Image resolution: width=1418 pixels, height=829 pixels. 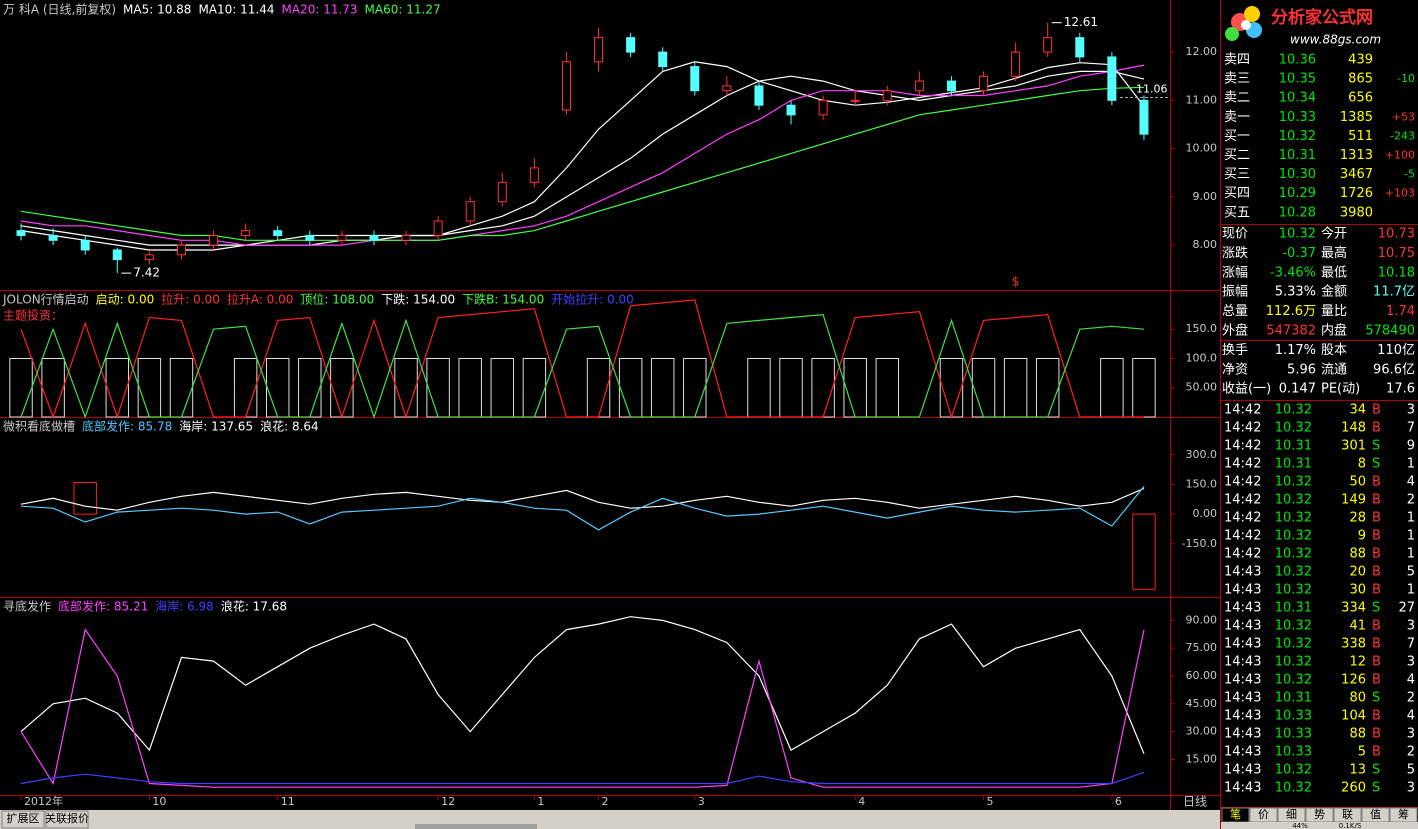 What do you see at coordinates (1357, 518) in the screenshot?
I see `trade-volume: 28` at bounding box center [1357, 518].